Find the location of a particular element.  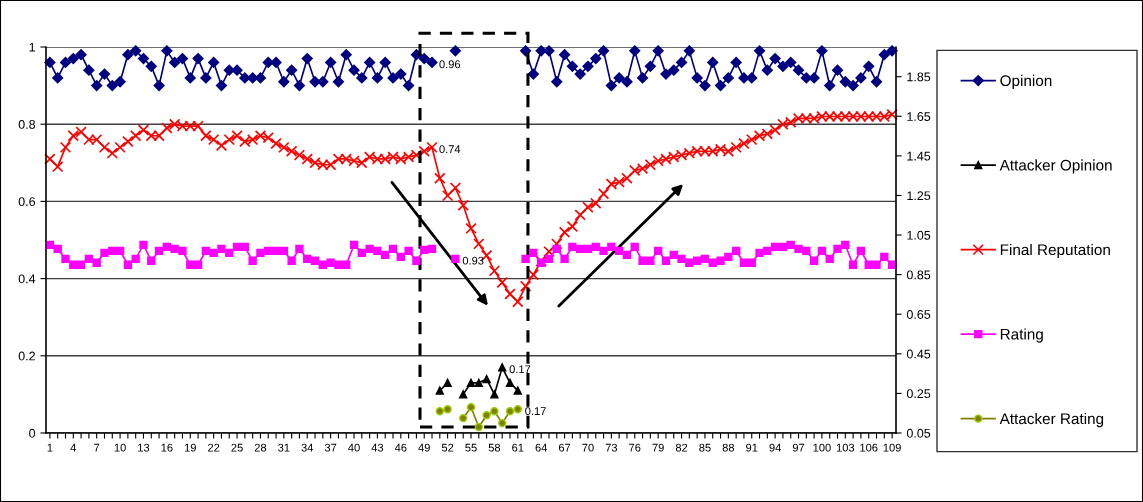

x-tick-label: 109 is located at coordinates (892, 447).